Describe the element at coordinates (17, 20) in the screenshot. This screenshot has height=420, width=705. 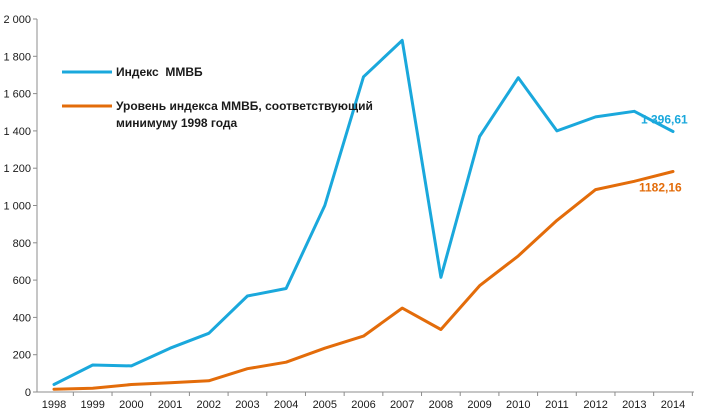
I see `y-tick-label: 2 000` at that location.